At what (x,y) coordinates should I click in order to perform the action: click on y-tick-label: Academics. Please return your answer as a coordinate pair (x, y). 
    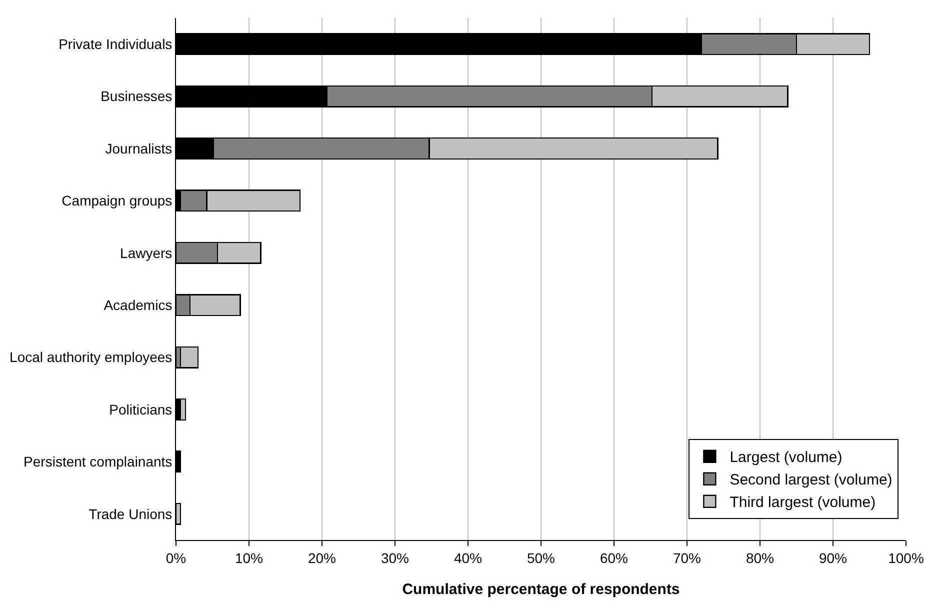
    Looking at the image, I should click on (138, 305).